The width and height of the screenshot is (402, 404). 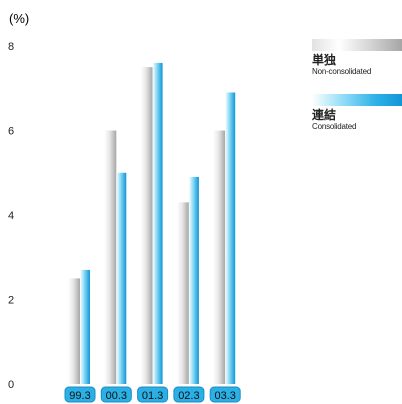 I want to click on y-tick-label: 4, so click(x=11, y=216).